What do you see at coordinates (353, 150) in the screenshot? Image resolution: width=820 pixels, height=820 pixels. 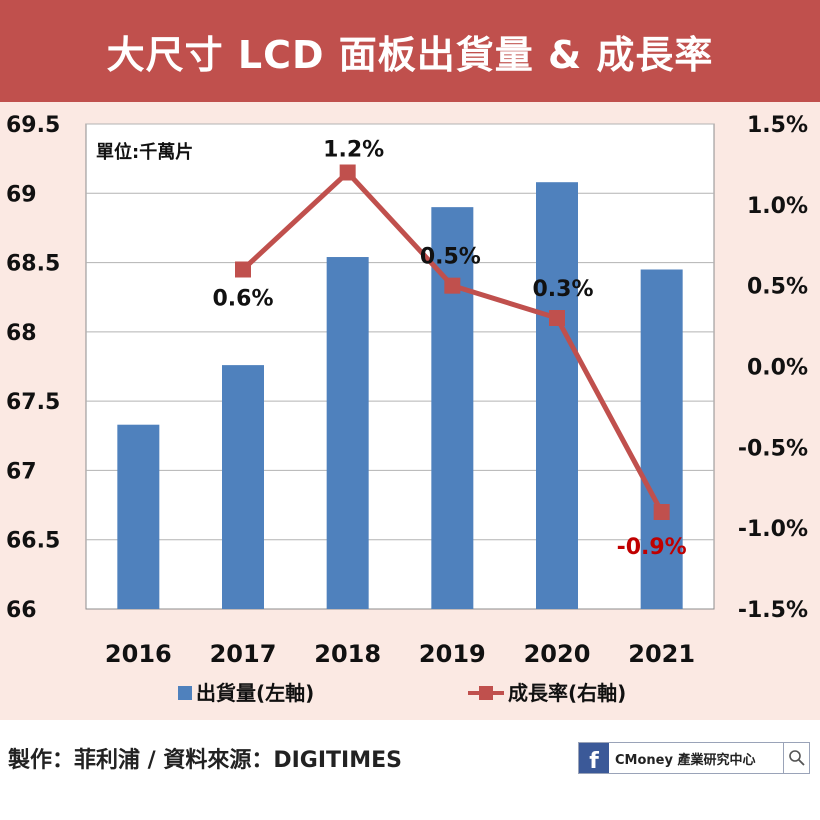 I see `data-label: 1.2%` at bounding box center [353, 150].